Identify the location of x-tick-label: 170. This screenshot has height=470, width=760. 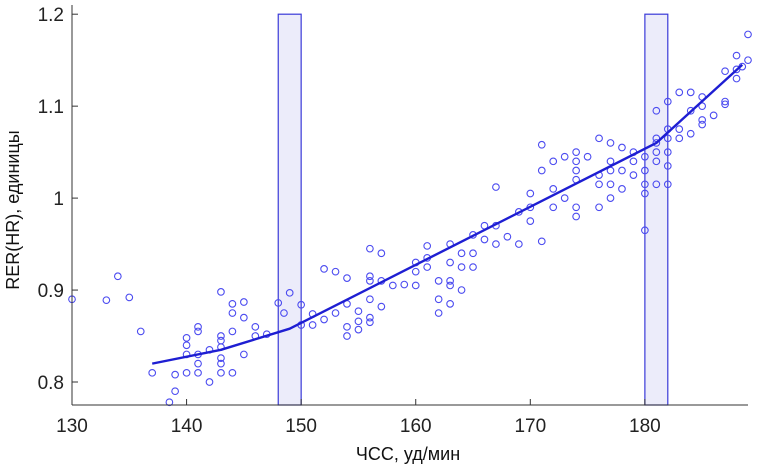
(530, 426).